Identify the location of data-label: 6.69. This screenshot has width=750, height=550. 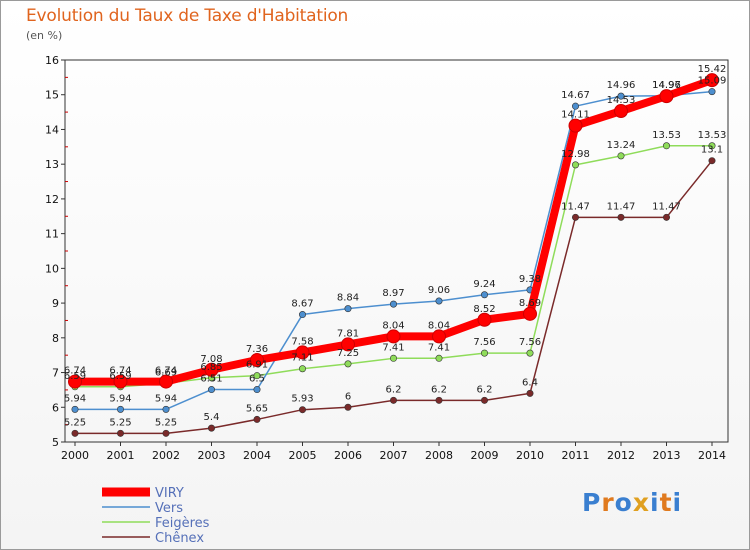
(166, 372).